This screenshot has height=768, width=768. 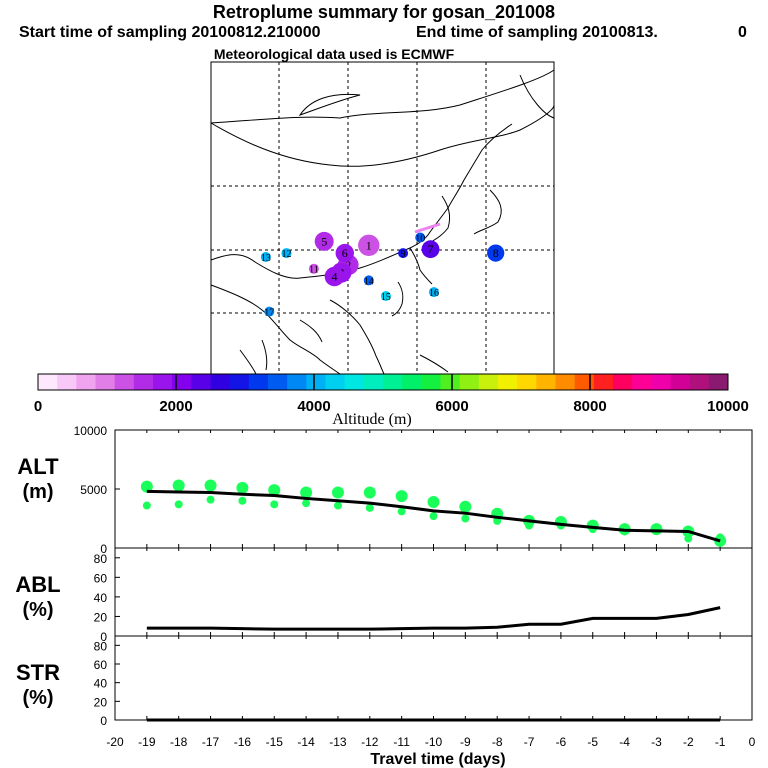 What do you see at coordinates (103, 721) in the screenshot?
I see `y-tick-label: 0` at bounding box center [103, 721].